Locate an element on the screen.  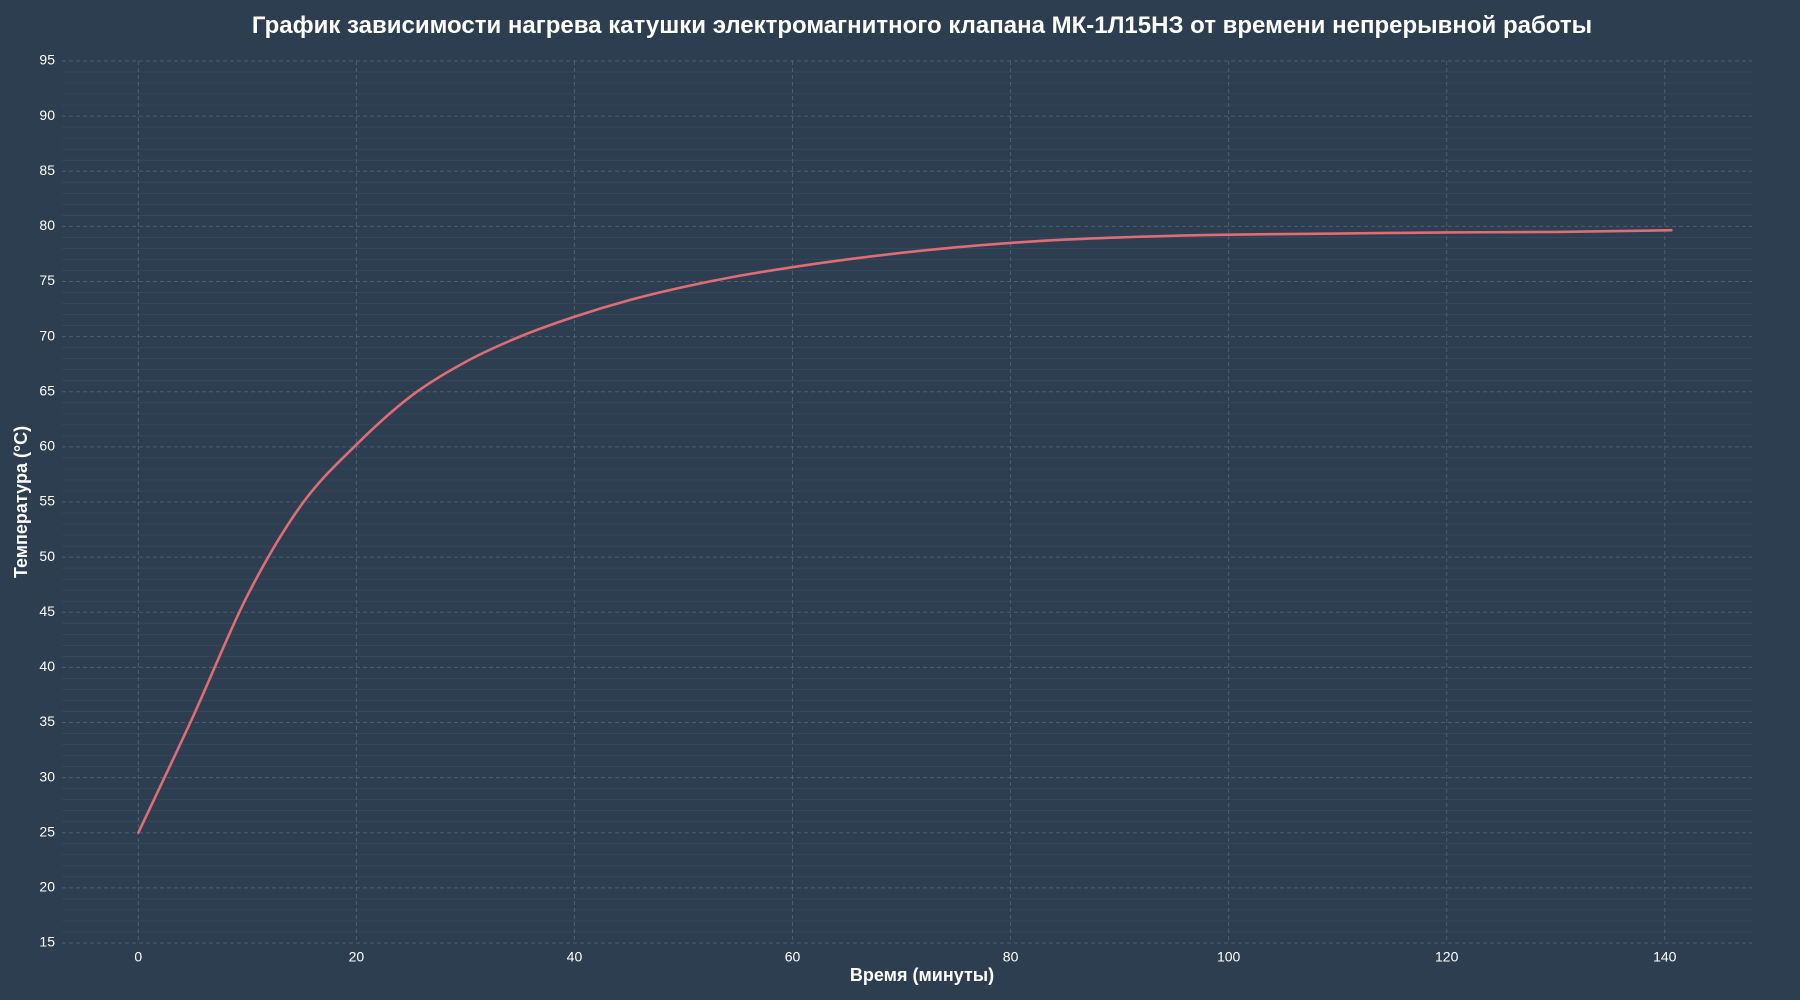
y-tick-label: 80 is located at coordinates (47, 225).